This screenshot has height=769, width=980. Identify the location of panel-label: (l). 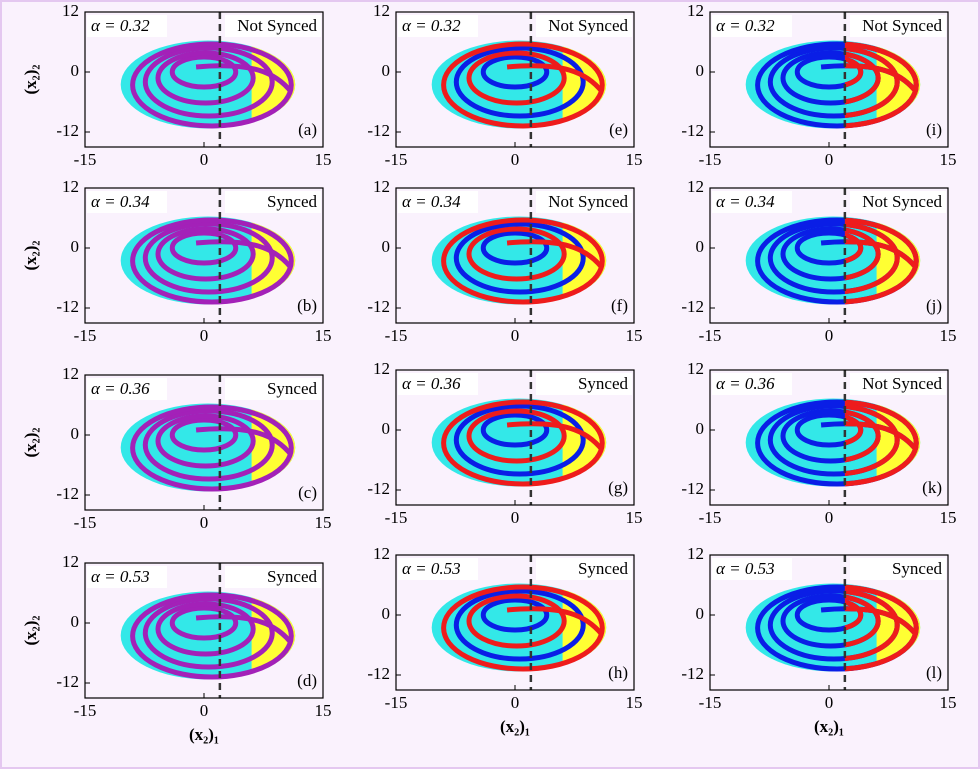
(934, 672).